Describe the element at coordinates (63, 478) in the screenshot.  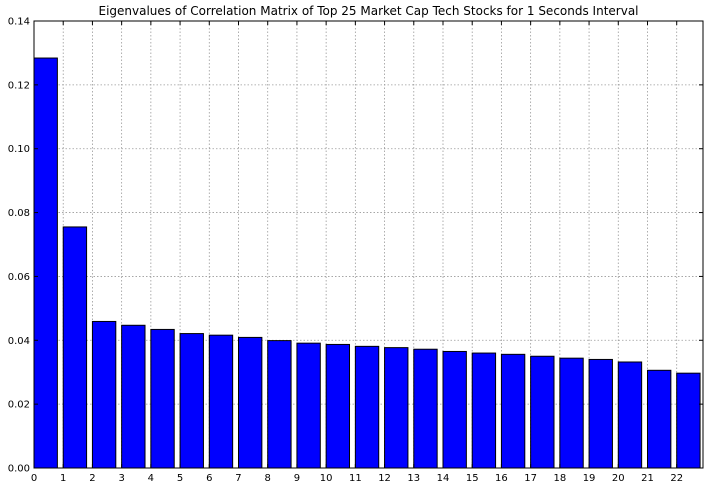
I see `x-tick-label: 1` at that location.